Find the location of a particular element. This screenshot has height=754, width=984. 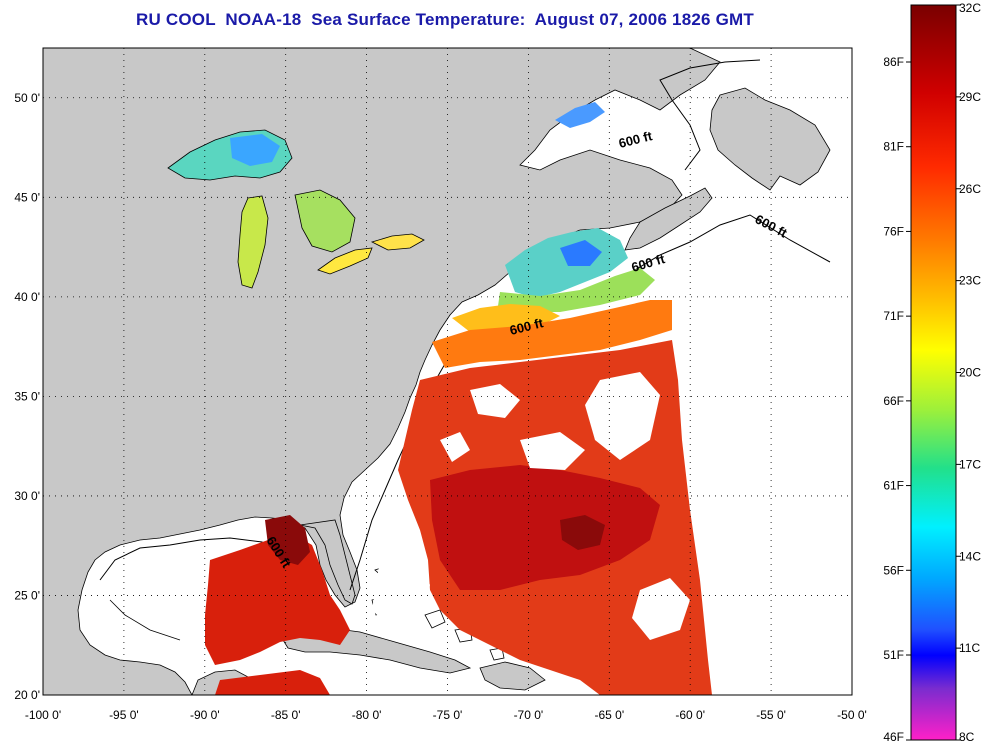

colorbar-label-celsius: 20C is located at coordinates (970, 373).